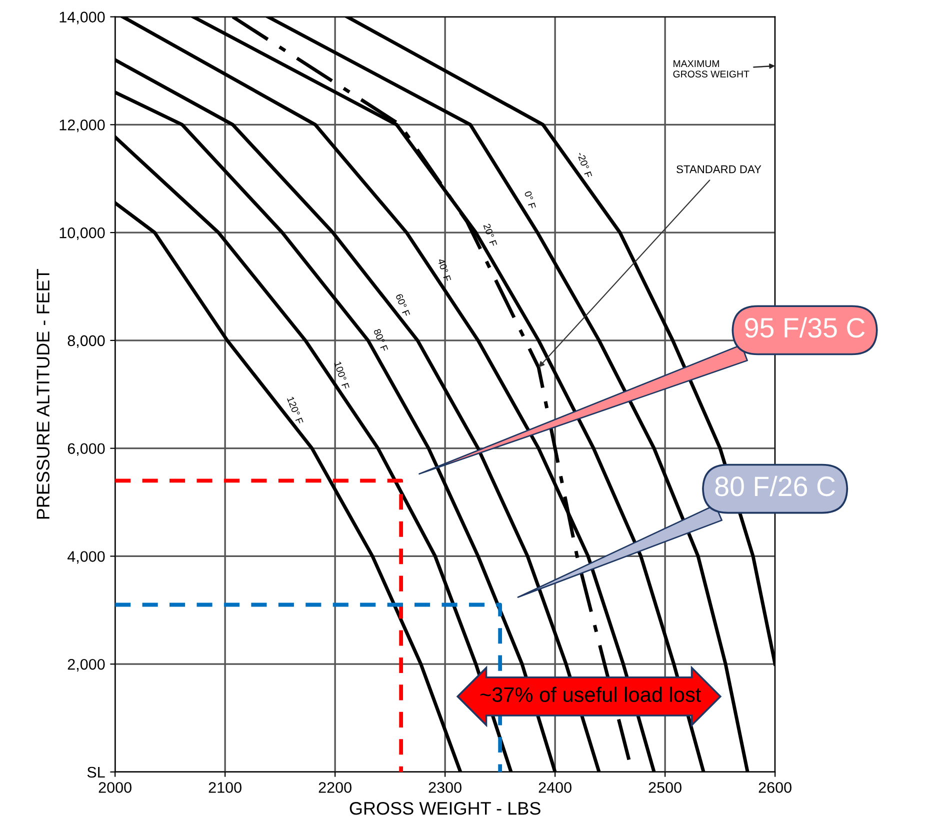 The width and height of the screenshot is (951, 840). Describe the element at coordinates (711, 69) in the screenshot. I see `annotation: MAXIMUM GROSS WEIGHT` at that location.